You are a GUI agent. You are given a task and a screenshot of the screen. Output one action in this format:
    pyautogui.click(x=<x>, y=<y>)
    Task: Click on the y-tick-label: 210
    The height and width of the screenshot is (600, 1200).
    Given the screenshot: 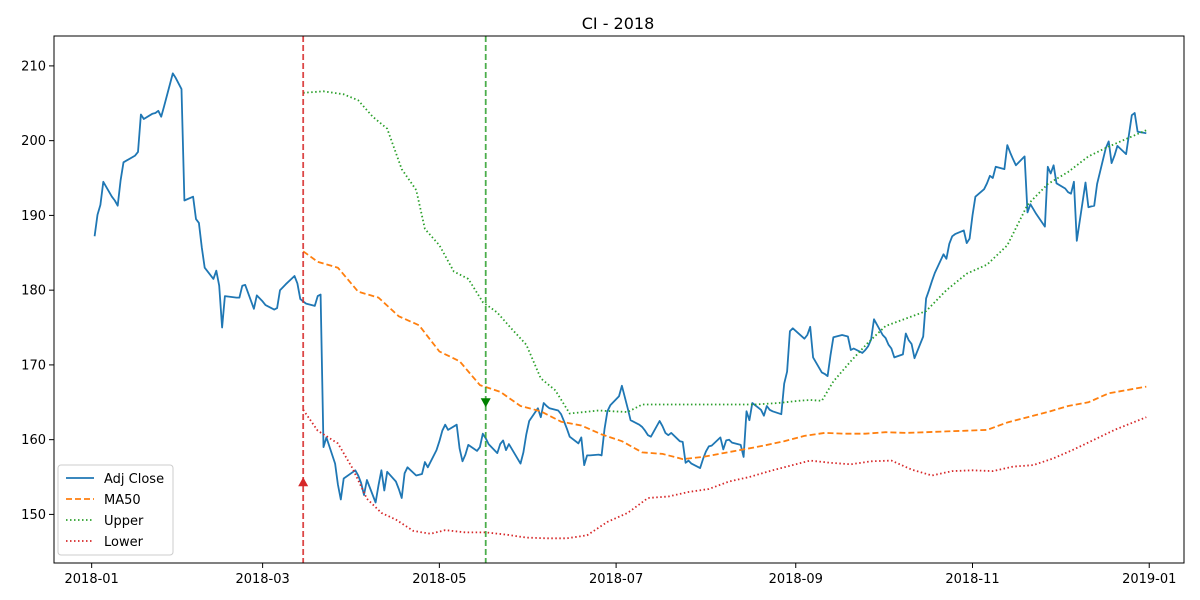 What is the action you would take?
    pyautogui.click(x=33, y=66)
    